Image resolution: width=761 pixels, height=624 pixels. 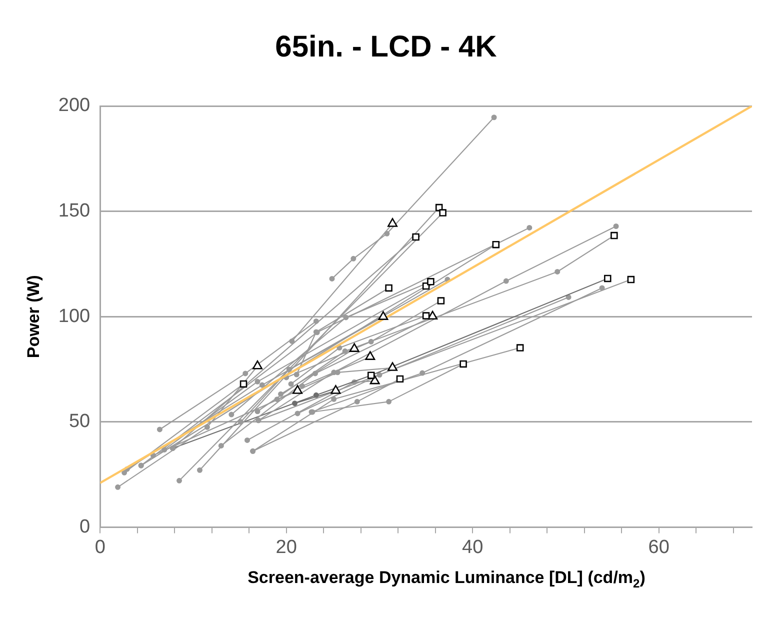 What do you see at coordinates (386, 47) in the screenshot?
I see `chart-title: 65in. - LCD - 4K` at bounding box center [386, 47].